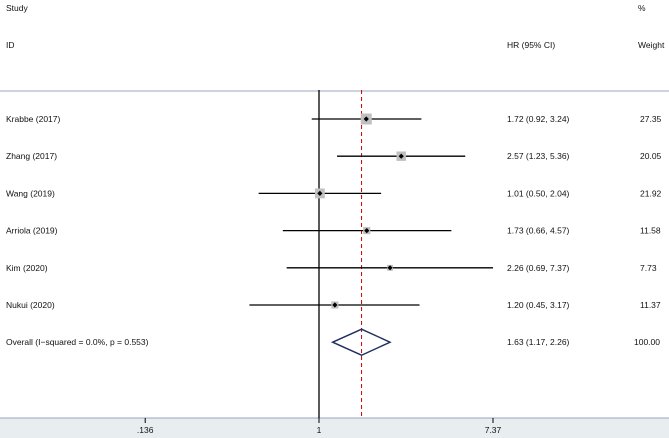 Image resolution: width=669 pixels, height=438 pixels. I want to click on study-weight: 27.35, so click(651, 119).